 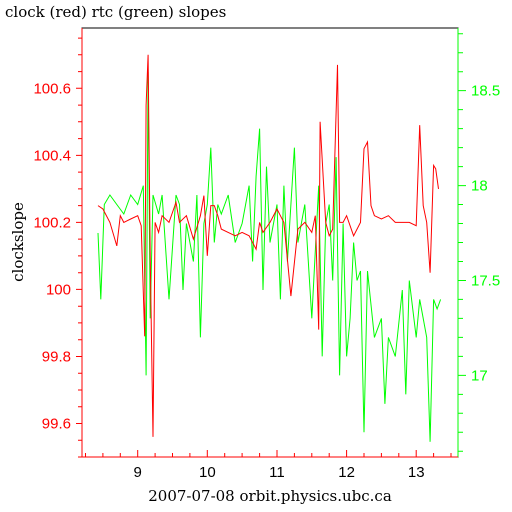 What do you see at coordinates (207, 472) in the screenshot?
I see `x-tick-label: 10` at bounding box center [207, 472].